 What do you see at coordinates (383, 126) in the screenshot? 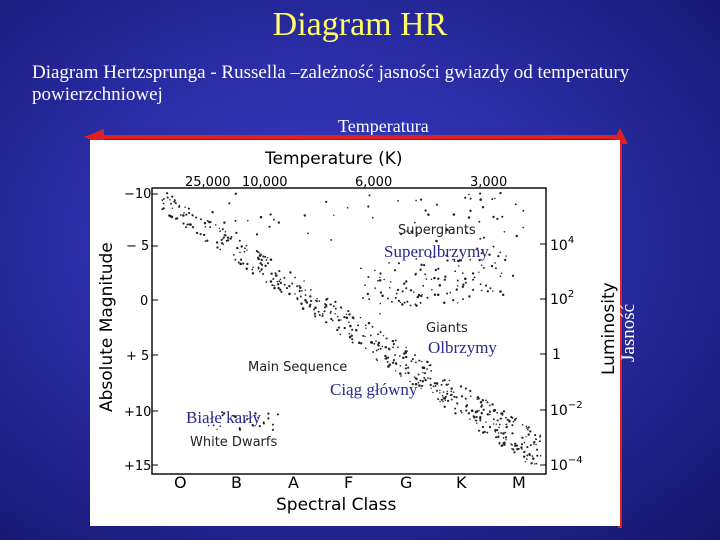
I see `temperature-label: Temperatura` at bounding box center [383, 126].